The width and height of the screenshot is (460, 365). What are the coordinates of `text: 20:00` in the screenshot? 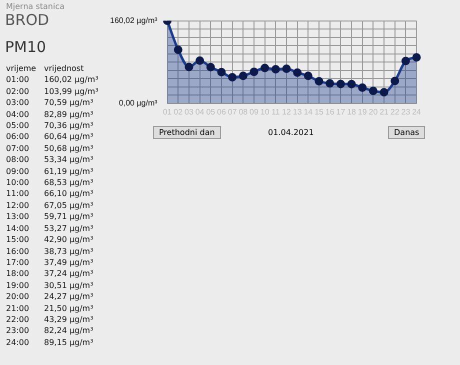 It's located at (17, 297).